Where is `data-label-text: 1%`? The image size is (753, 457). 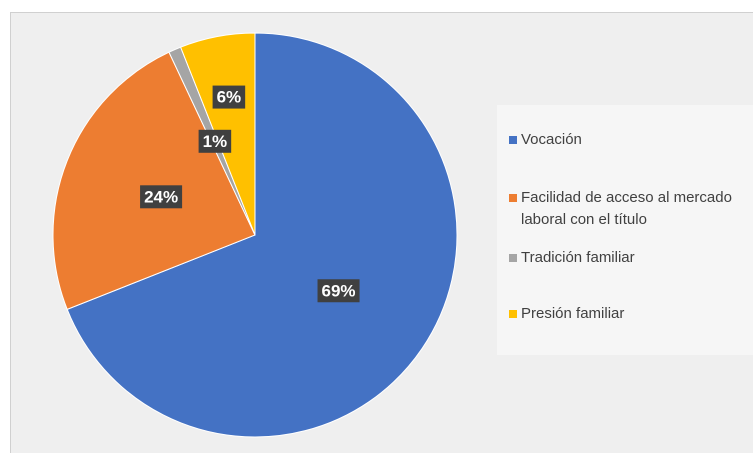 data-label-text: 1% is located at coordinates (215, 141).